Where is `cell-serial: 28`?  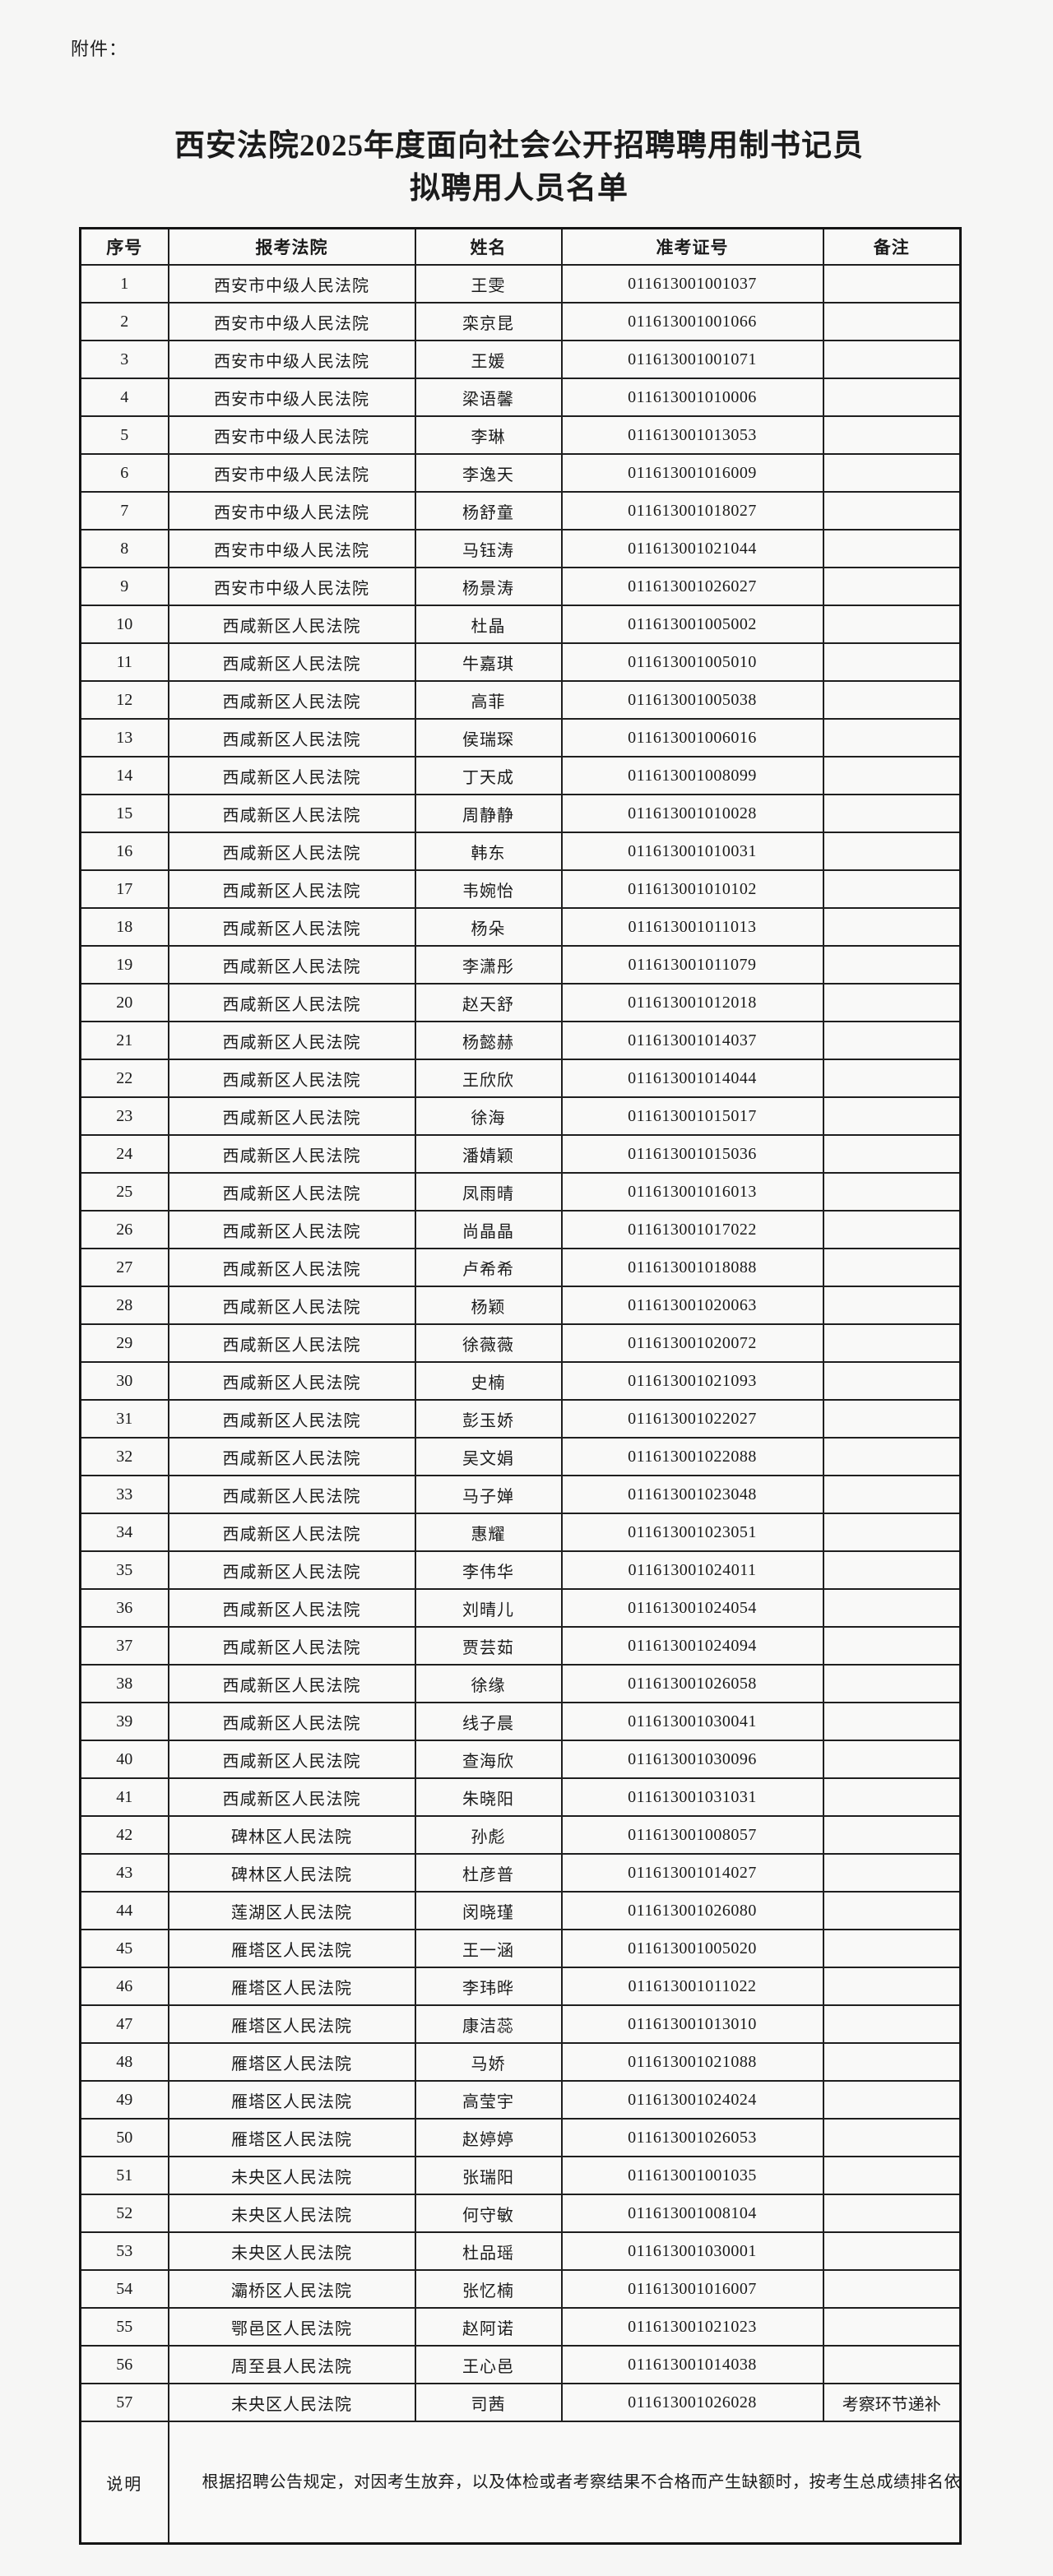 cell-serial: 28 is located at coordinates (124, 1305).